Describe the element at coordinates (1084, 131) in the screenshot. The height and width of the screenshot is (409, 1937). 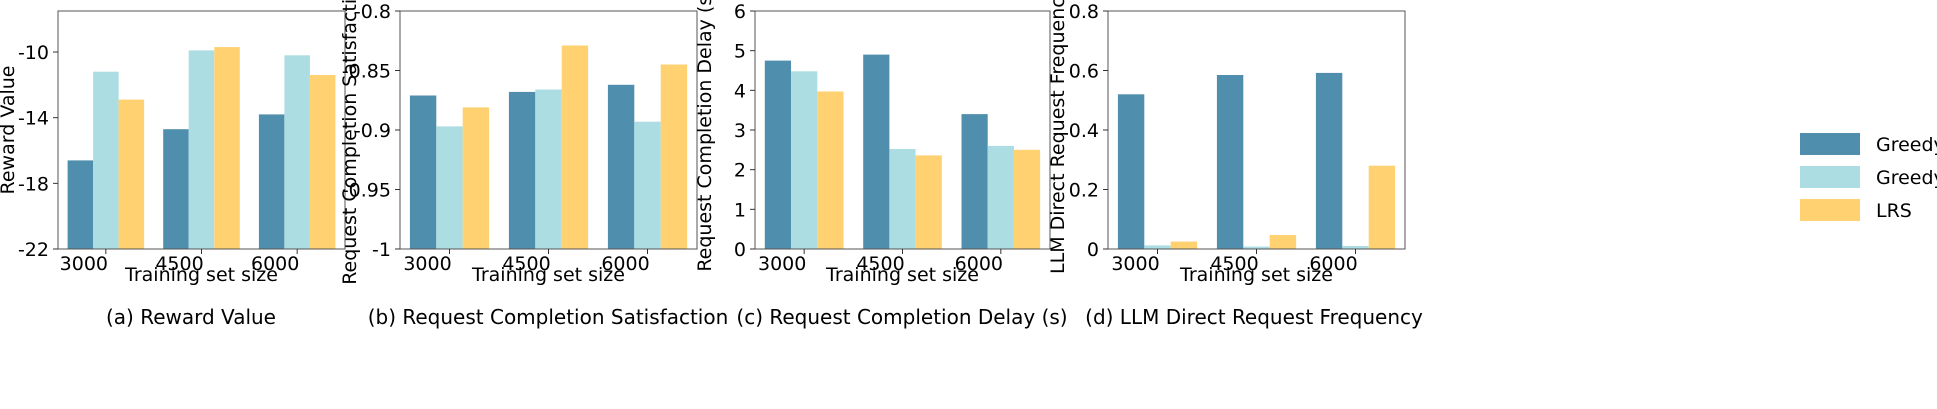
I see `y-tick-label: 0.4` at that location.